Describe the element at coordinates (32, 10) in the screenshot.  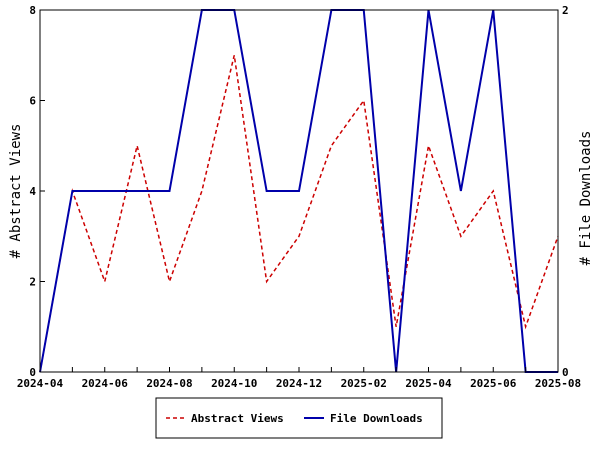
I see `y-left-tick-label: 8` at that location.